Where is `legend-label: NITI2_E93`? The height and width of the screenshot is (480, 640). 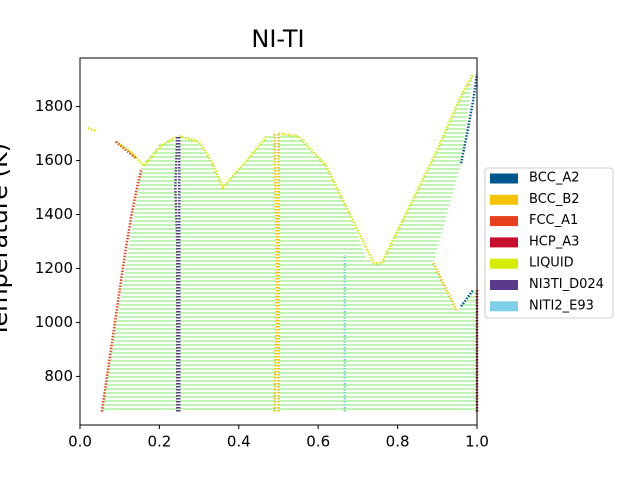 legend-label: NITI2_E93 is located at coordinates (561, 305).